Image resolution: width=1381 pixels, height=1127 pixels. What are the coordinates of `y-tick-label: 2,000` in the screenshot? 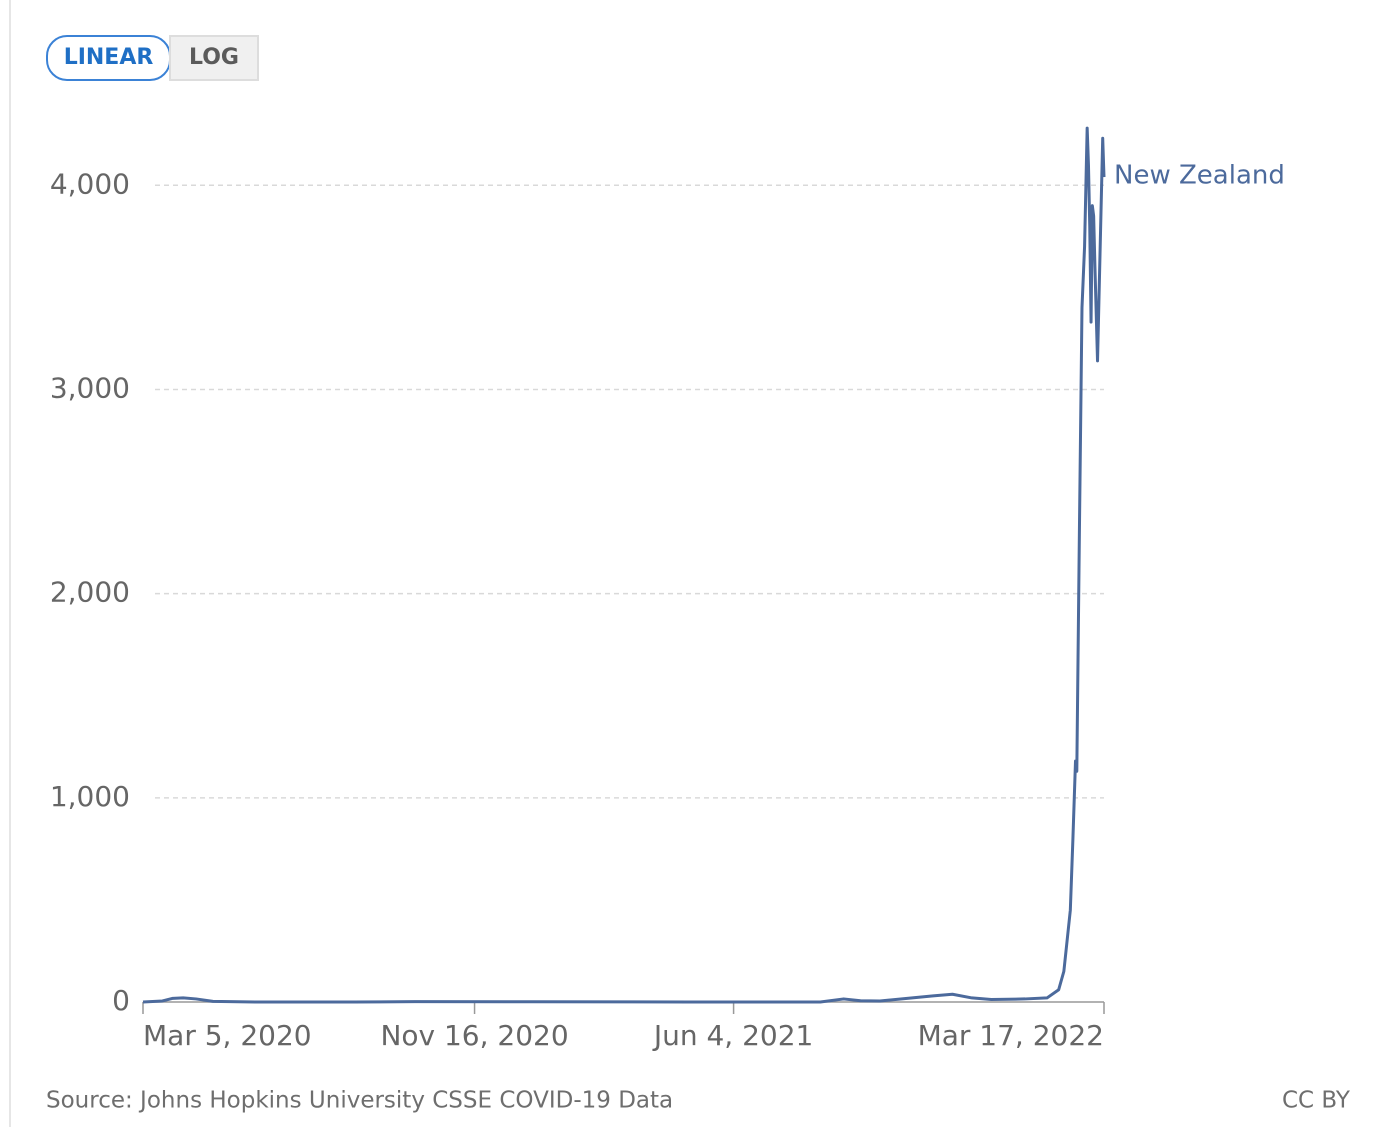 It's located at (90, 592).